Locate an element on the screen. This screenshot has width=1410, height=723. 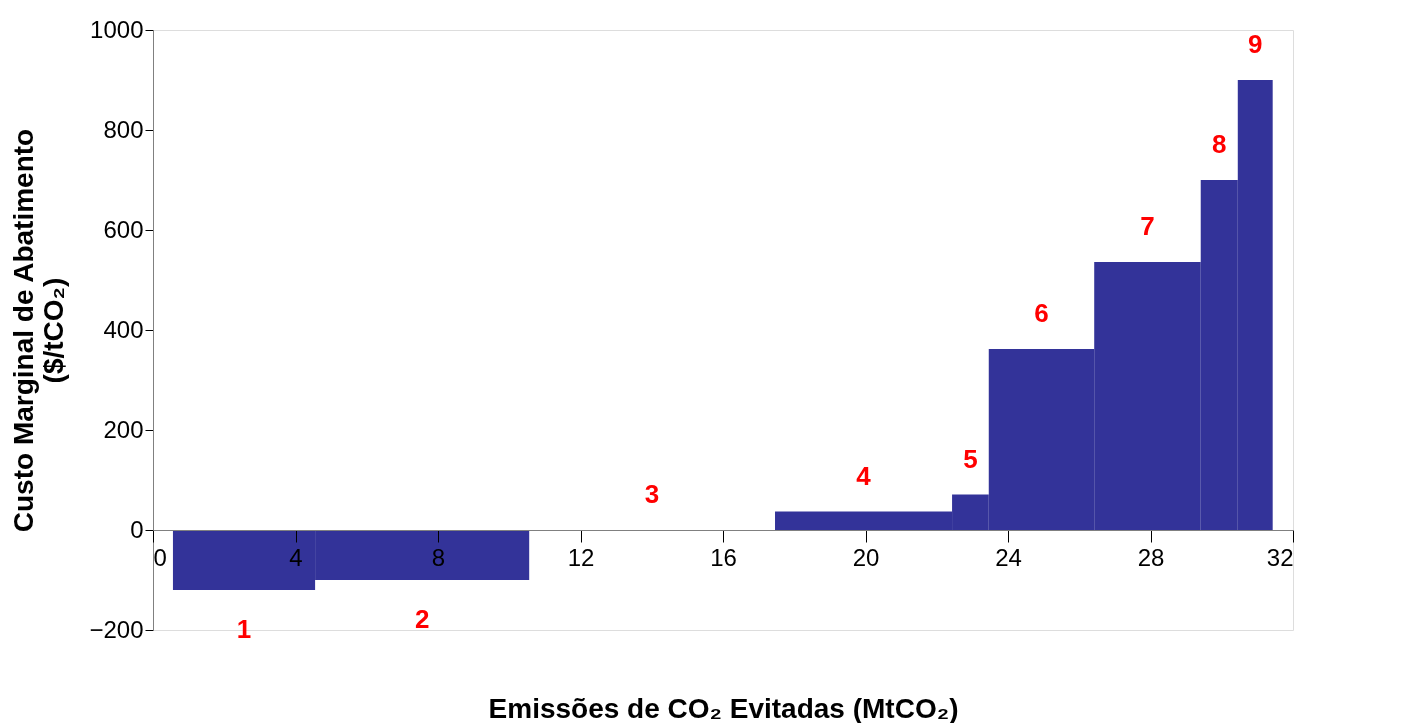
y-tick-label: 400 is located at coordinates (123, 329).